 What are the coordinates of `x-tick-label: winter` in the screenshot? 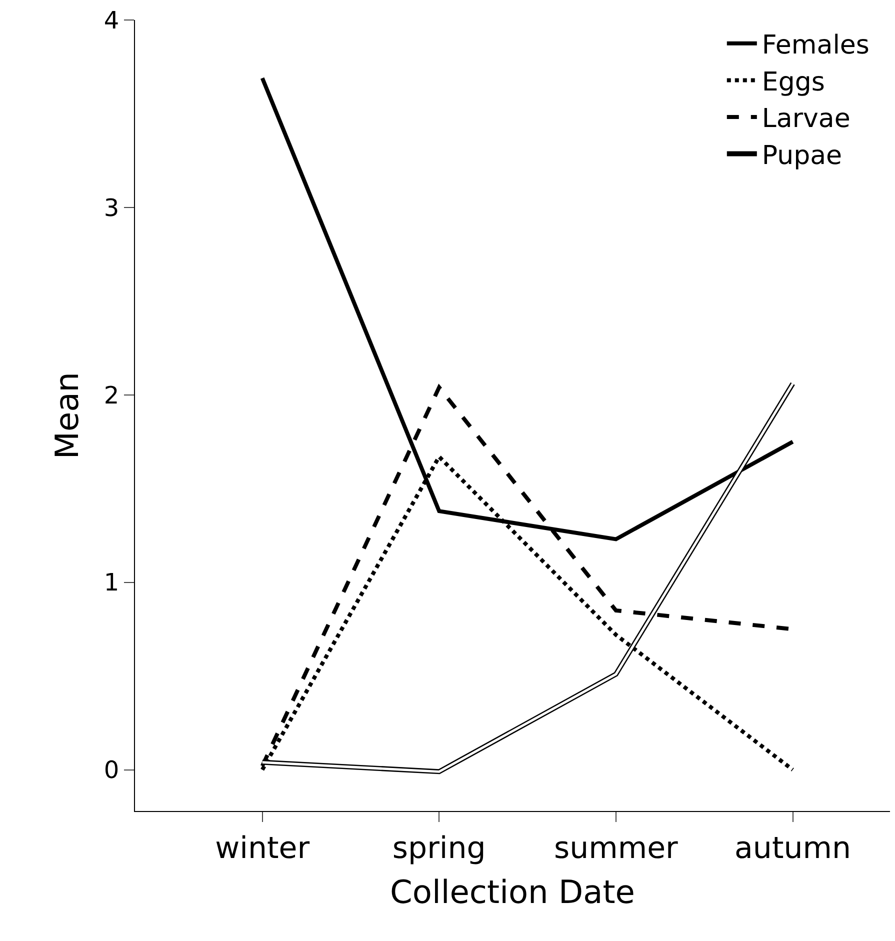 It's located at (262, 848).